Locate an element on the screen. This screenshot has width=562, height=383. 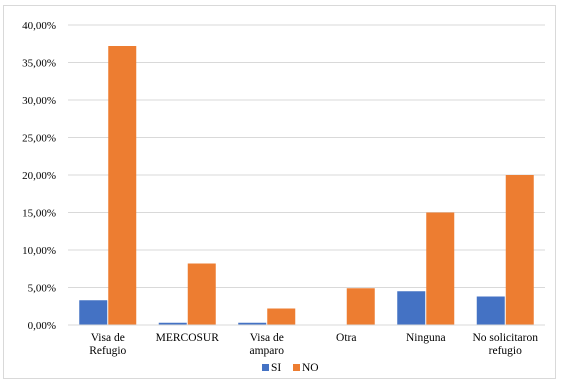
y-tick-label: 30,00% is located at coordinates (39, 101).